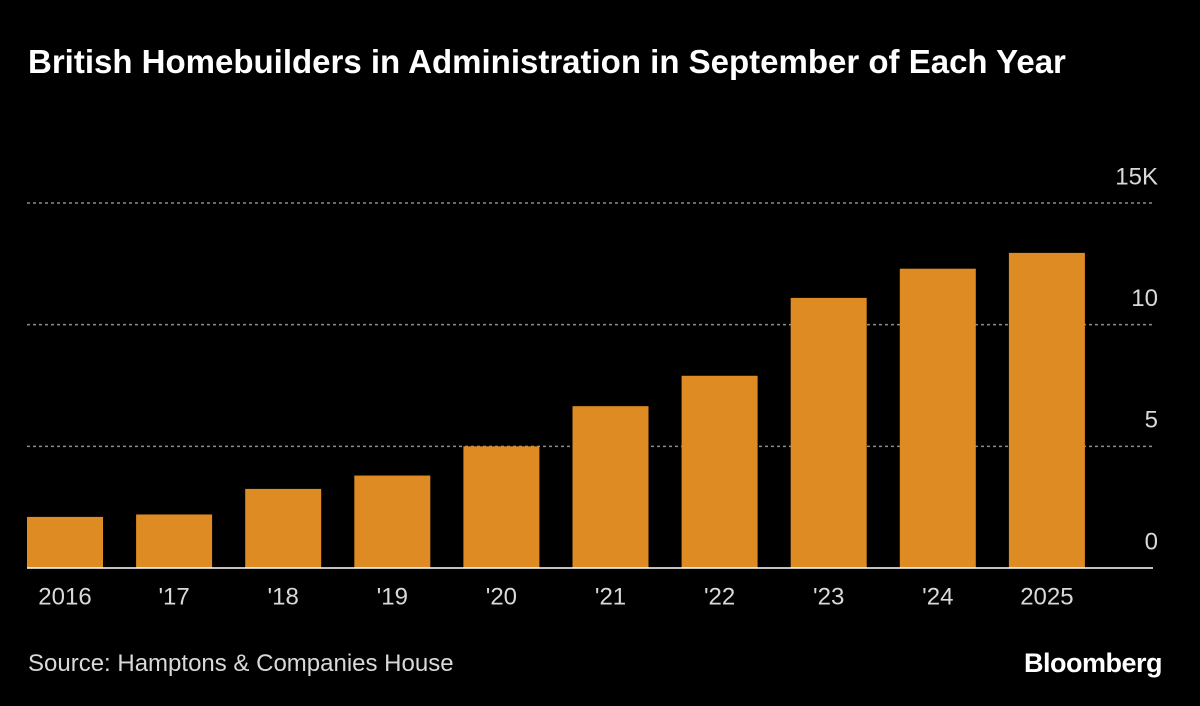  What do you see at coordinates (501, 596) in the screenshot?
I see `x-tick-label: '20` at bounding box center [501, 596].